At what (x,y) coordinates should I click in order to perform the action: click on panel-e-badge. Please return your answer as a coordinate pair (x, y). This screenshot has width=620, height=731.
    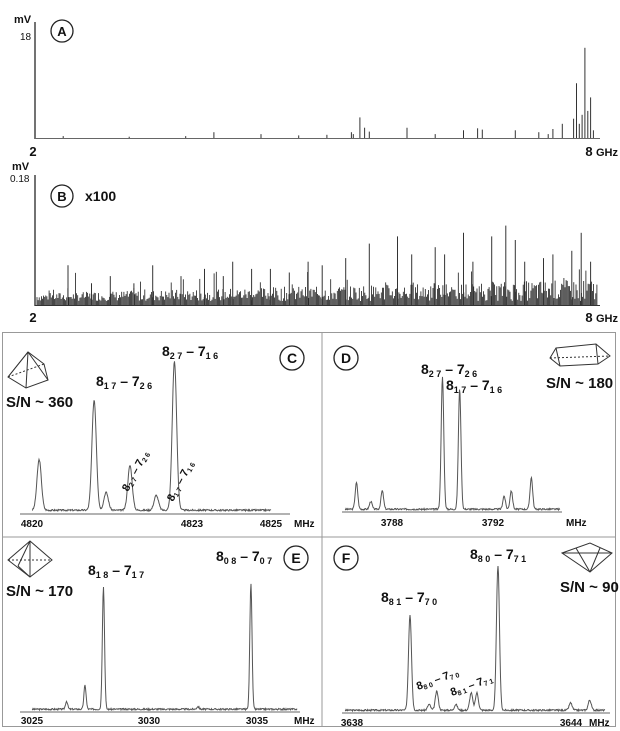
    Looking at the image, I should click on (296, 558).